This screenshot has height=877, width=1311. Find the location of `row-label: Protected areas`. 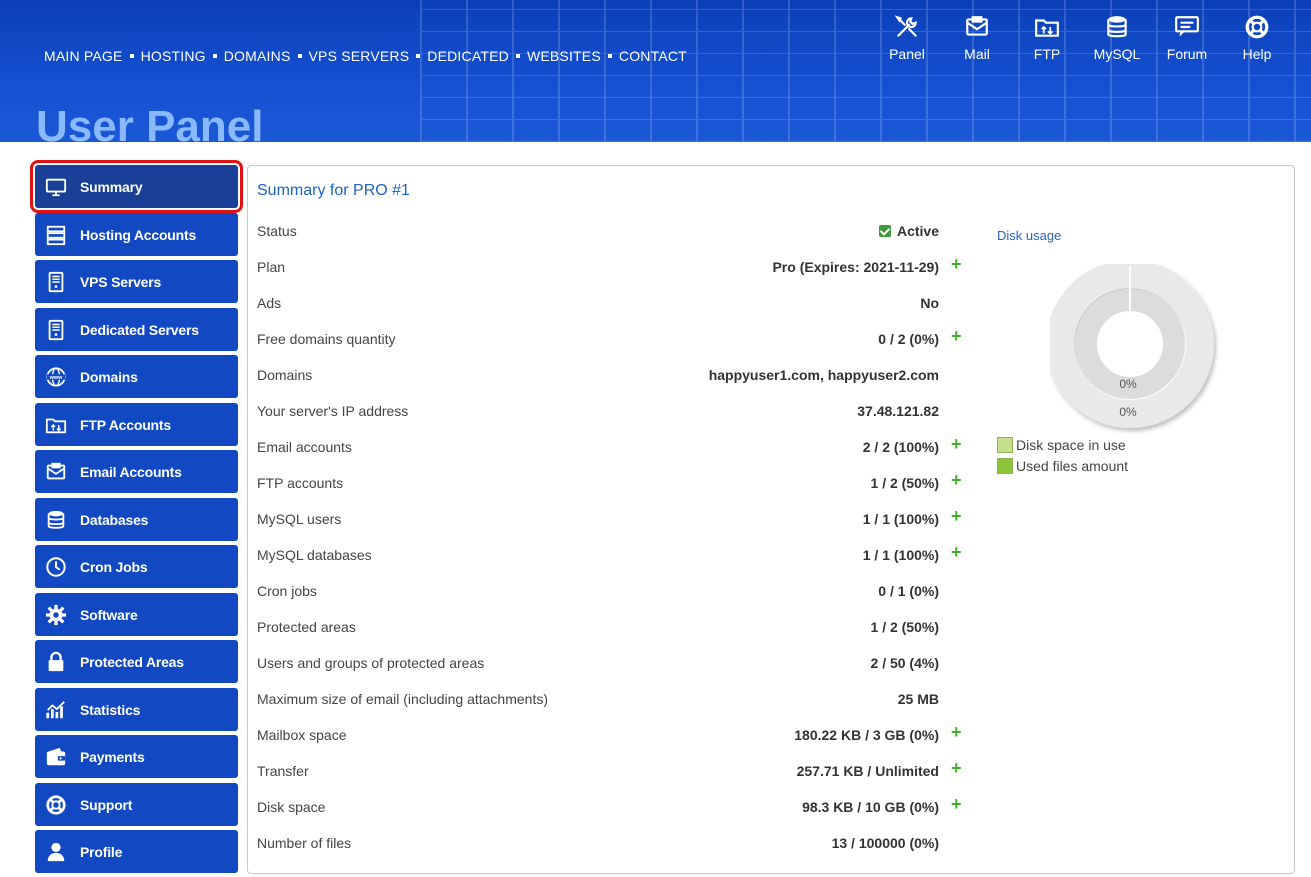

row-label: Protected areas is located at coordinates (306, 627).